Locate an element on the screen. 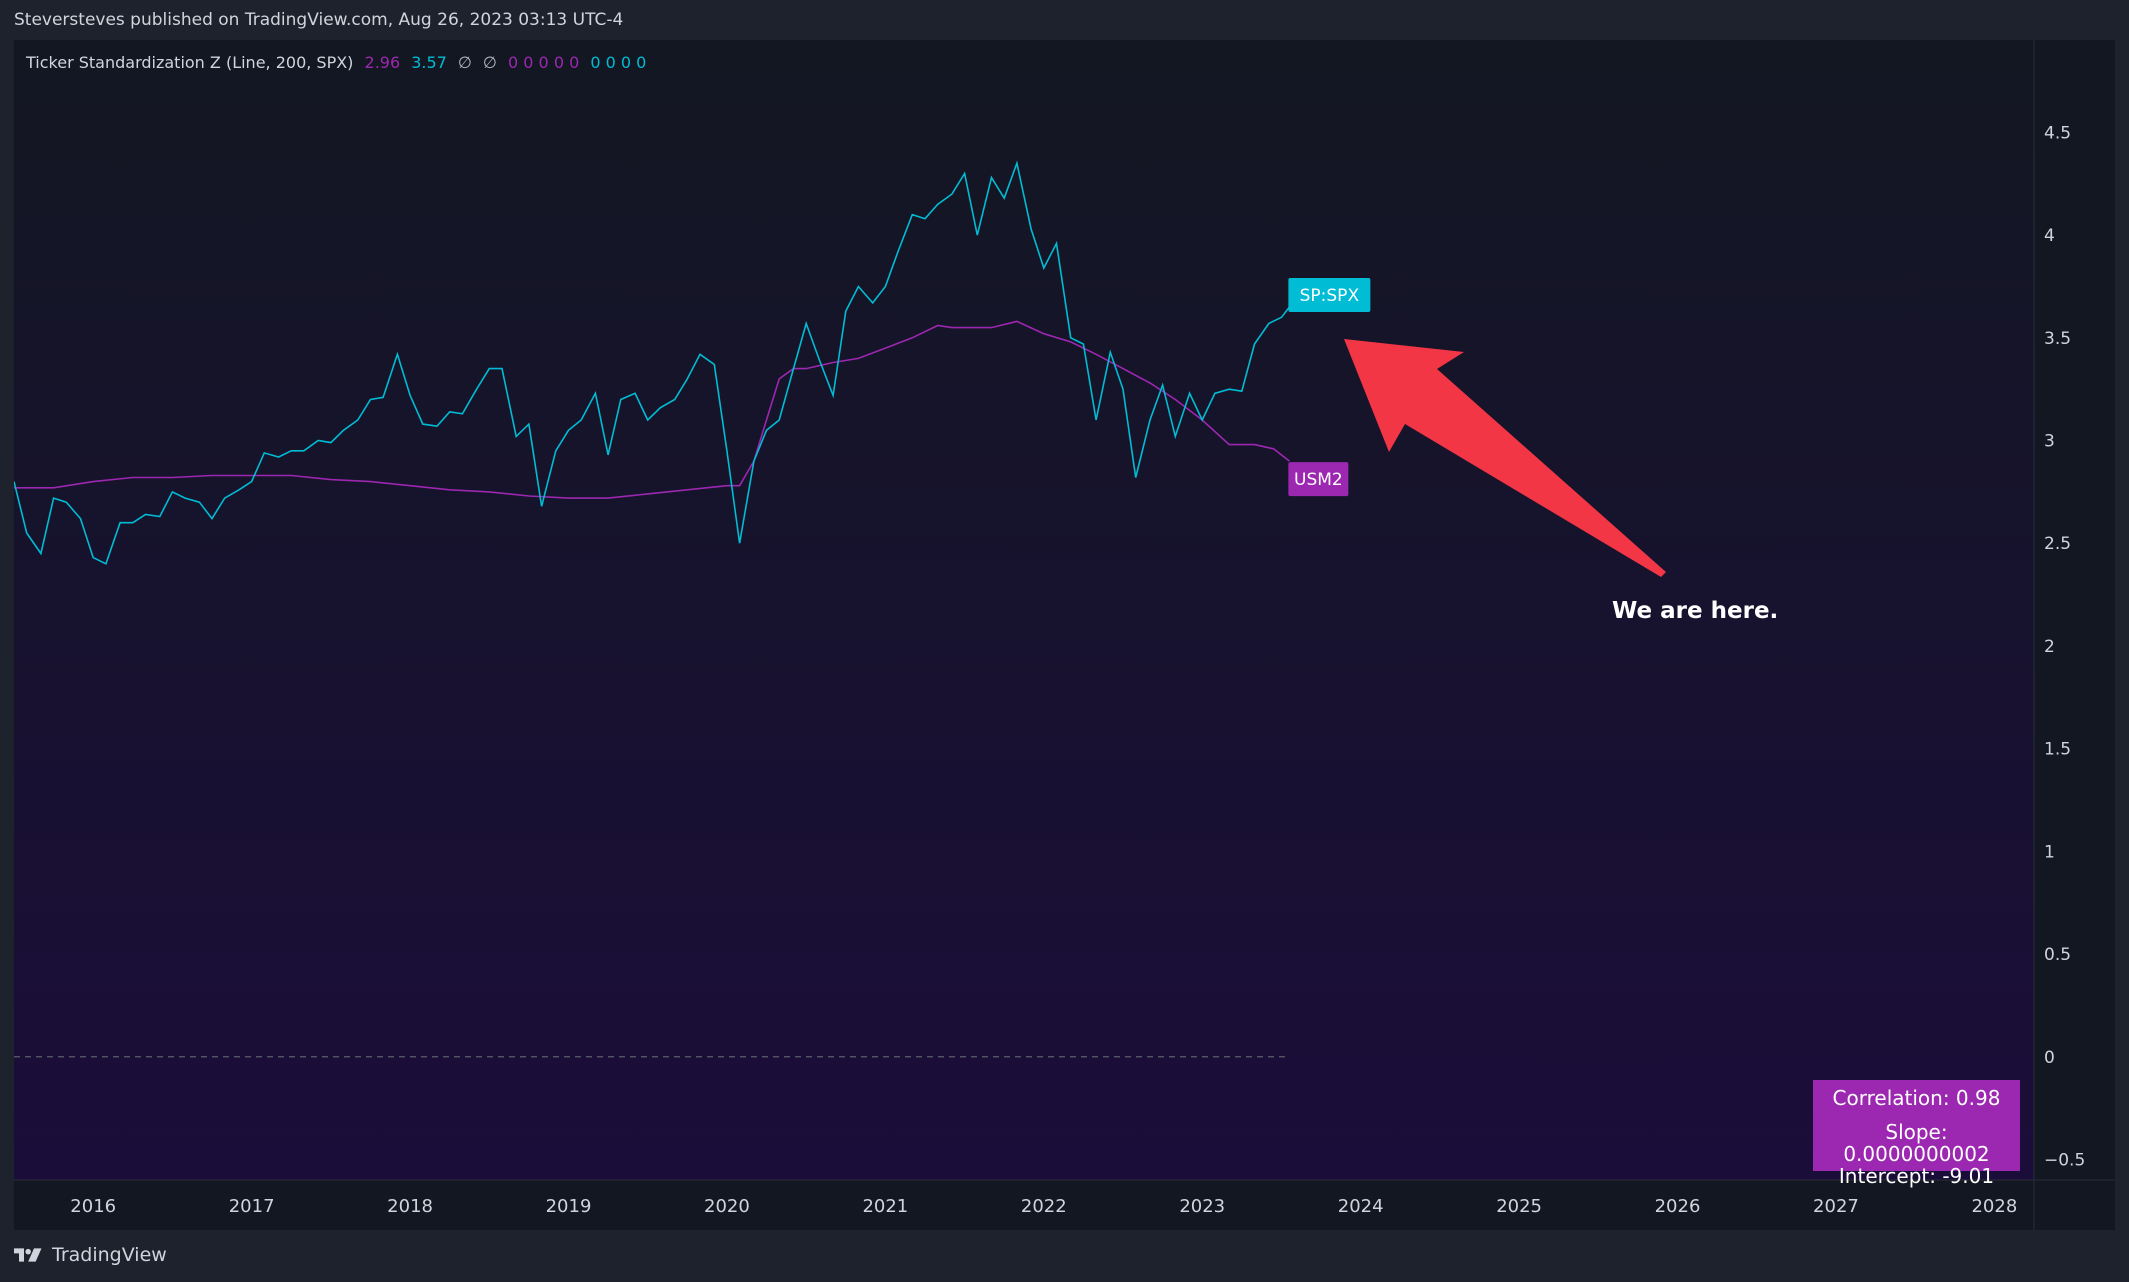  x-tick-label: 2020 is located at coordinates (727, 1206).